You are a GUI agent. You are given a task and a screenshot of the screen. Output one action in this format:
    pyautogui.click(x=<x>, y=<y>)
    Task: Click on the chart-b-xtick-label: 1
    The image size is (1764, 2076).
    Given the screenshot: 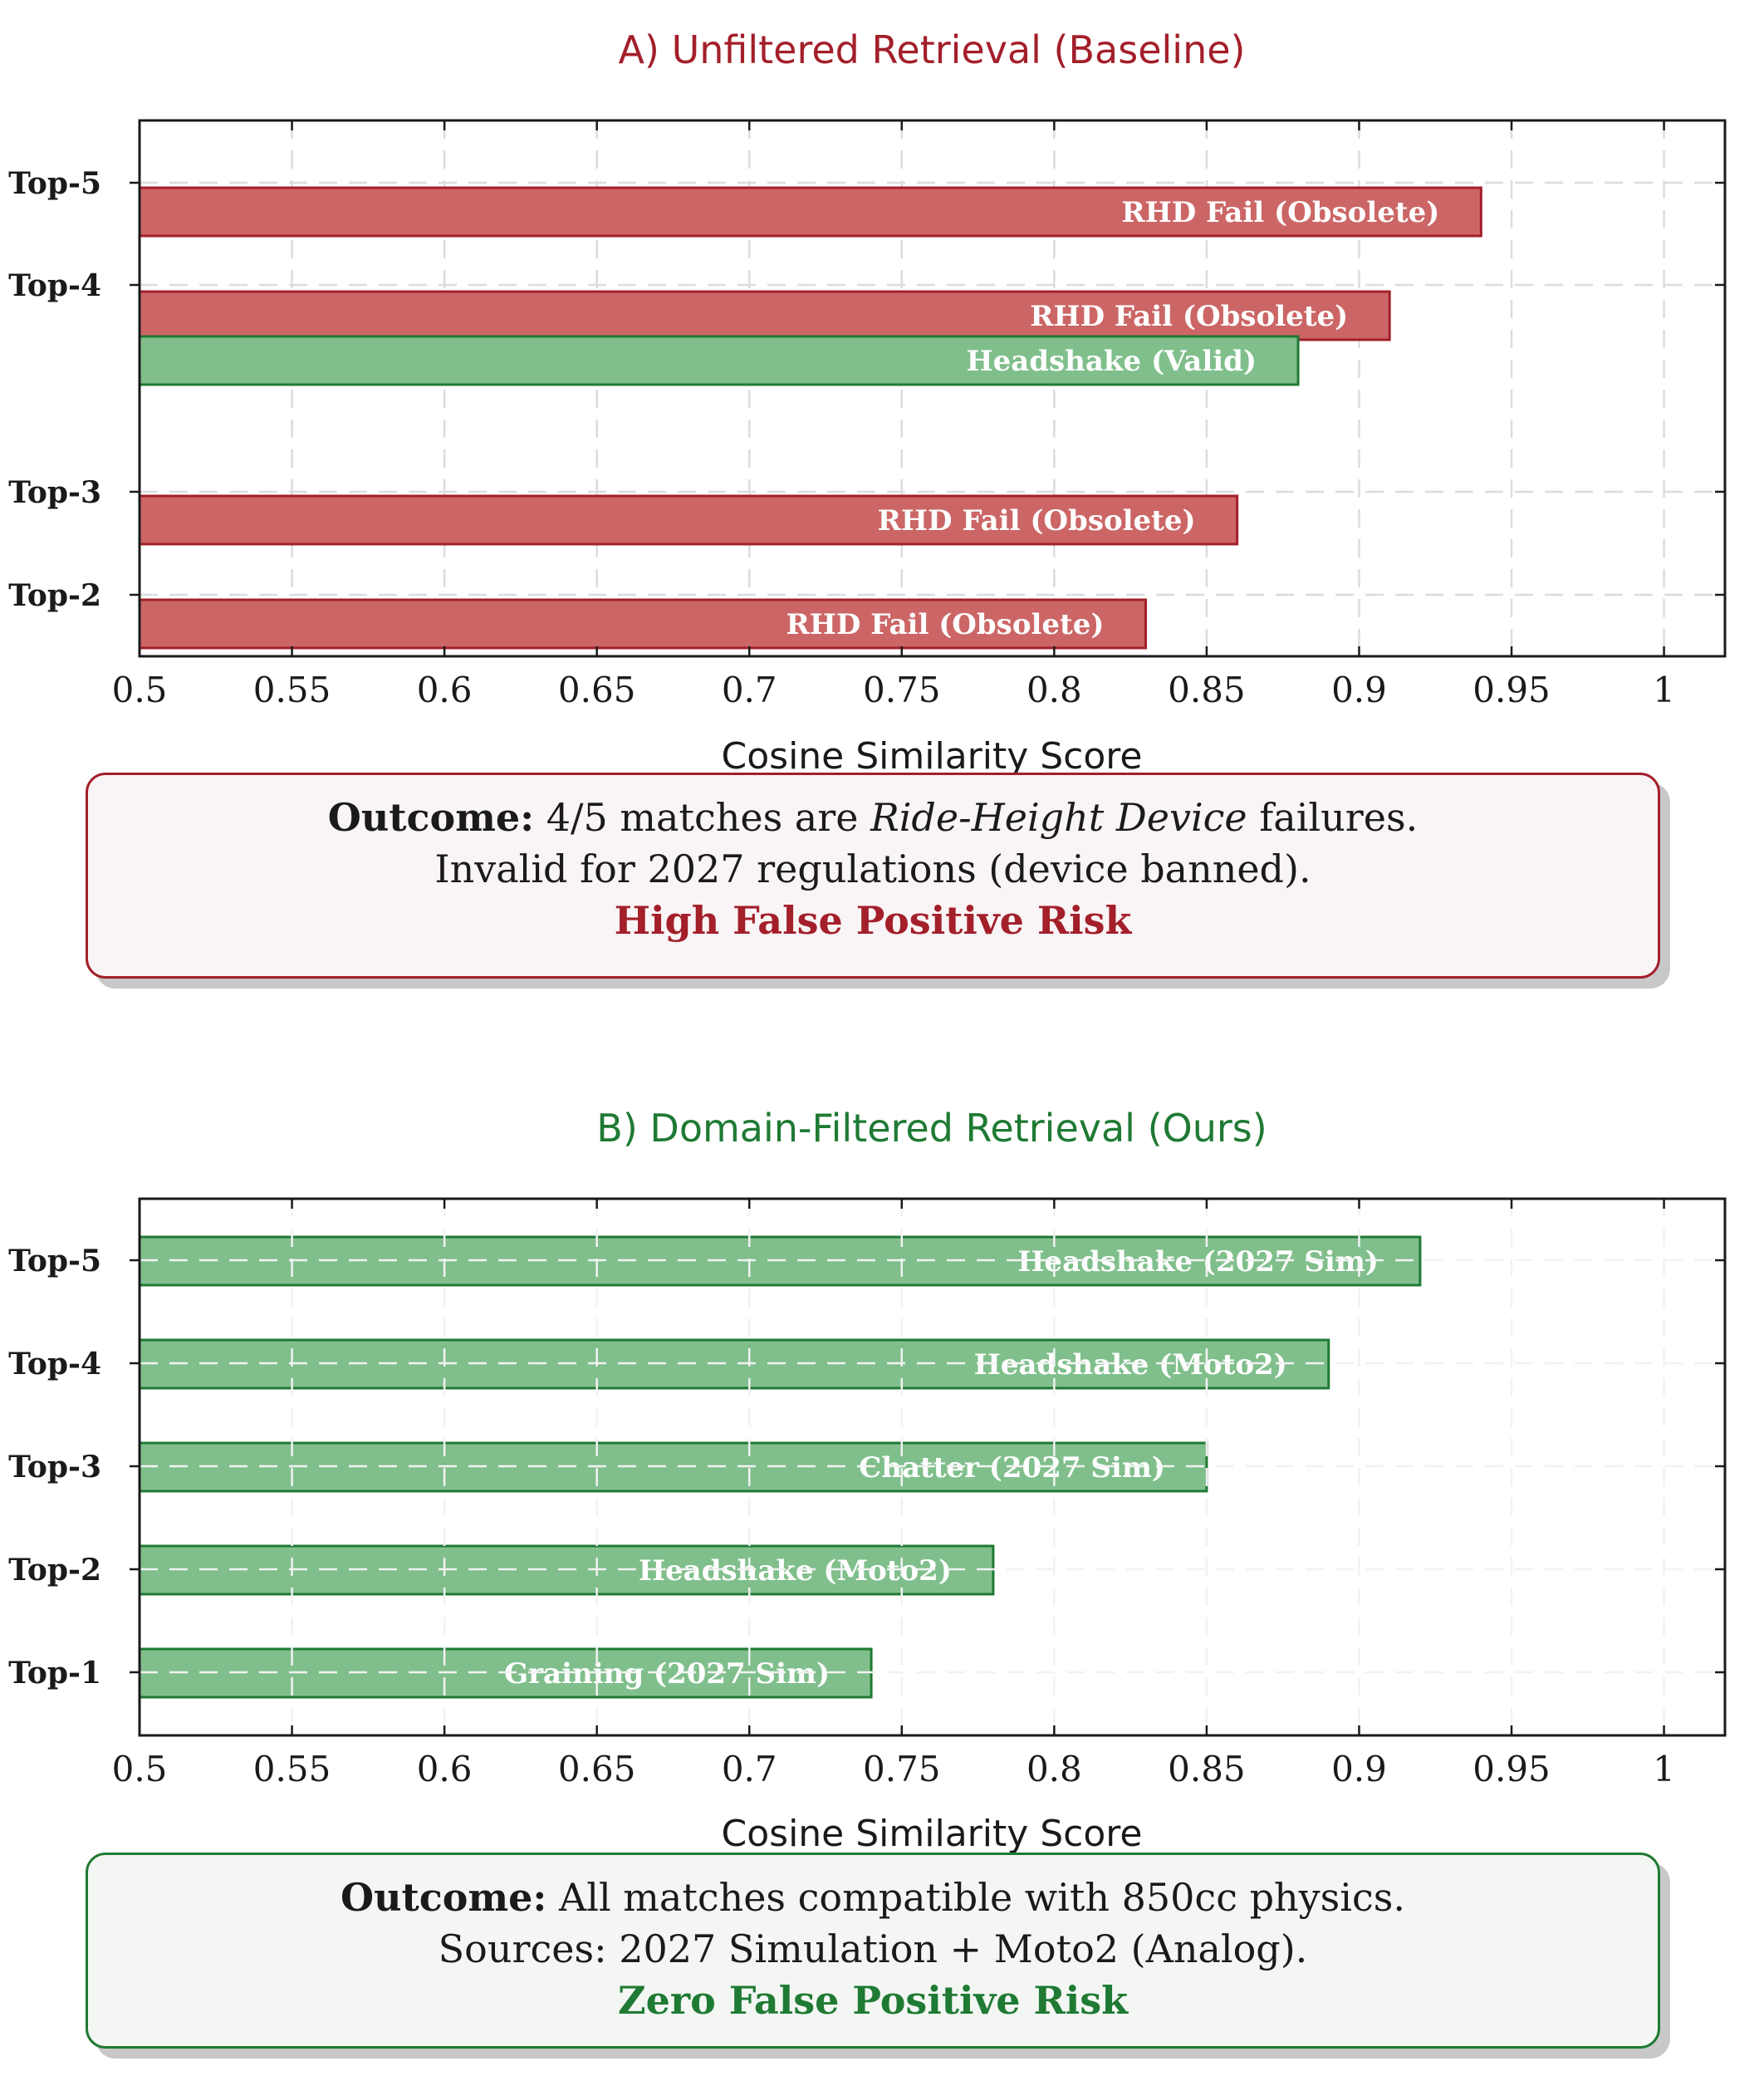 What is the action you would take?
    pyautogui.click(x=1664, y=1769)
    